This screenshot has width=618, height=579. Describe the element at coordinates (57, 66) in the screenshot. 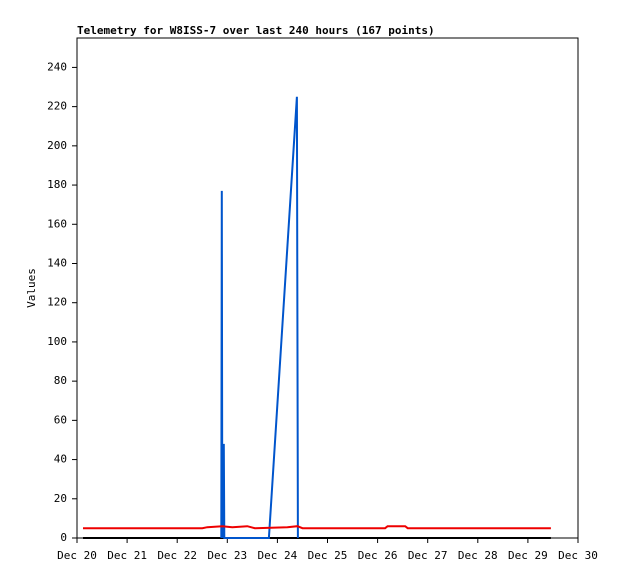

I see `y-tick-label: 240` at that location.